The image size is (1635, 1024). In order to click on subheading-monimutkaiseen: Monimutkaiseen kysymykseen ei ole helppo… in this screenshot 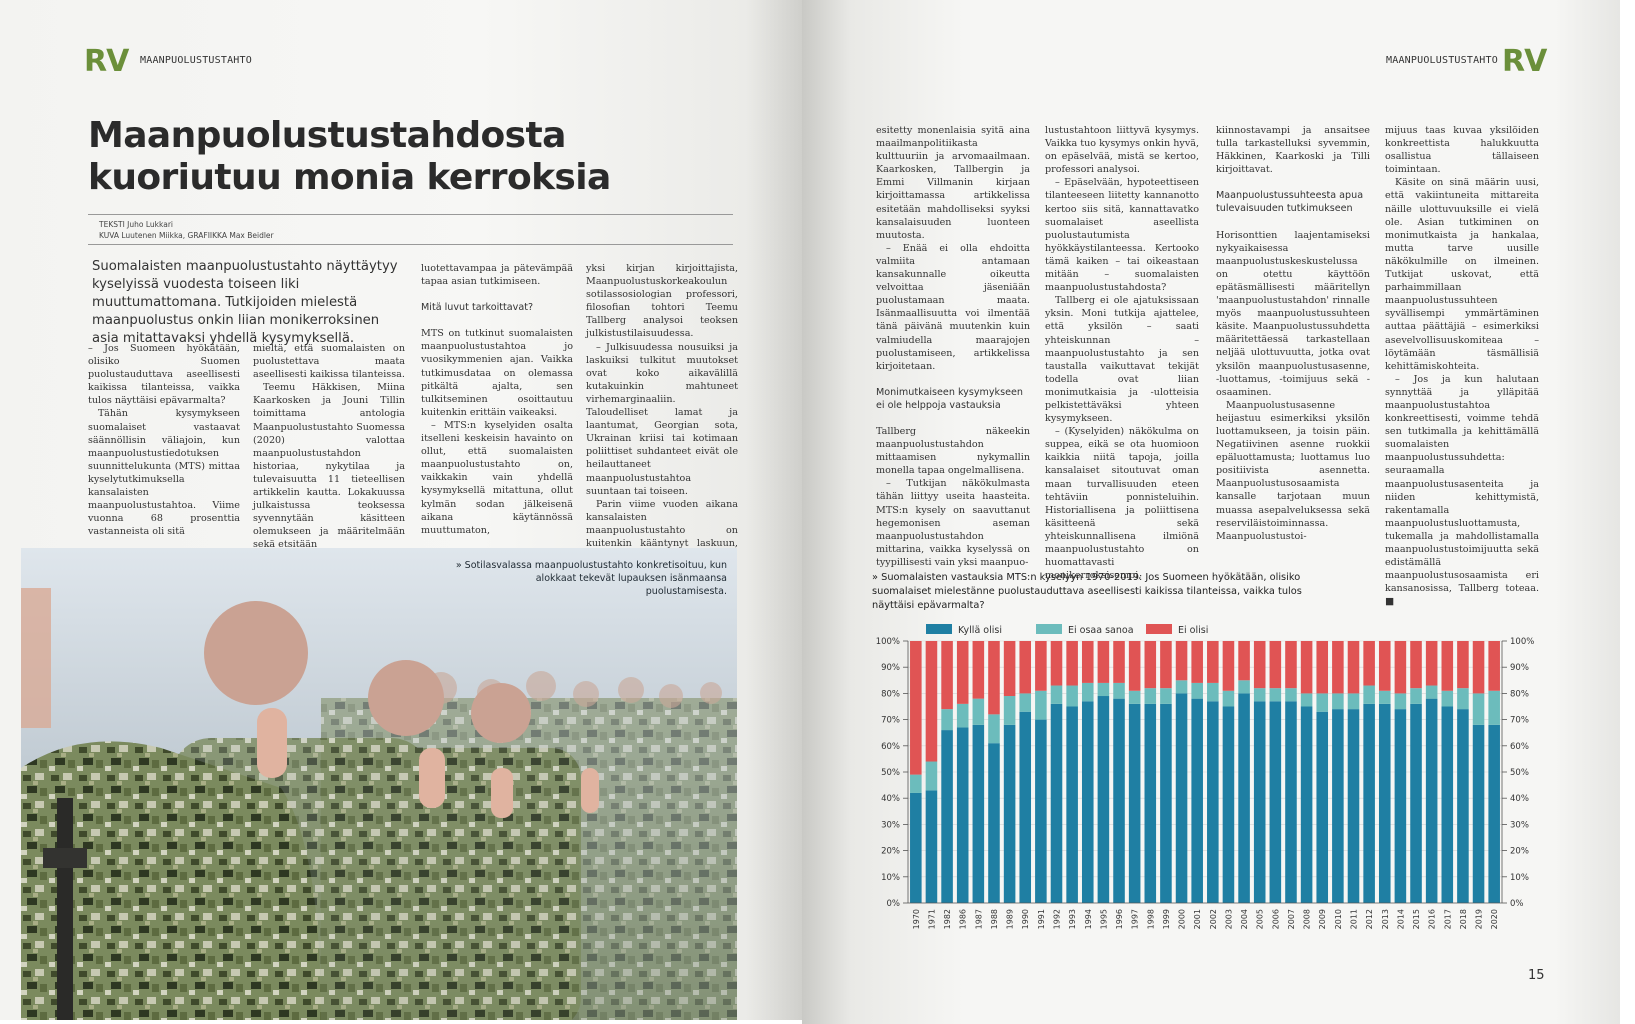, I will do `click(949, 398)`.